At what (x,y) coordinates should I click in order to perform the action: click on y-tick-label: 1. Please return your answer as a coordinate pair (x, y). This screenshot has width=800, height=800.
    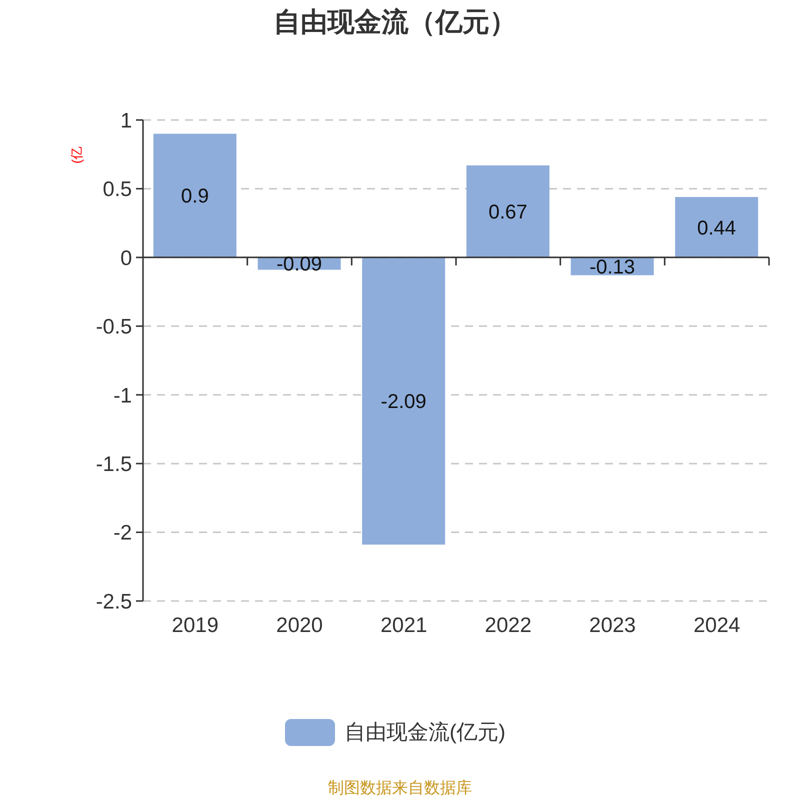
    Looking at the image, I should click on (126, 120).